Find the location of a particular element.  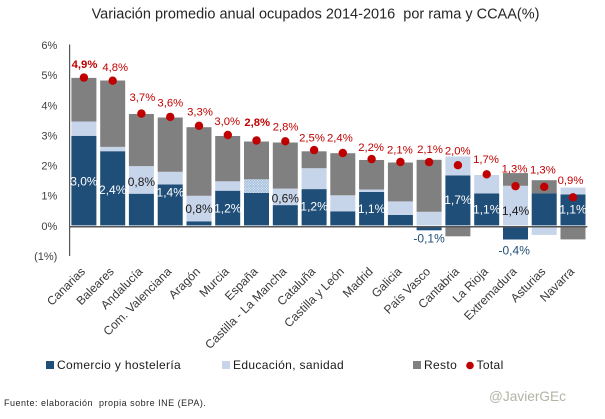

svg-text: (1%) is located at coordinates (45, 257).